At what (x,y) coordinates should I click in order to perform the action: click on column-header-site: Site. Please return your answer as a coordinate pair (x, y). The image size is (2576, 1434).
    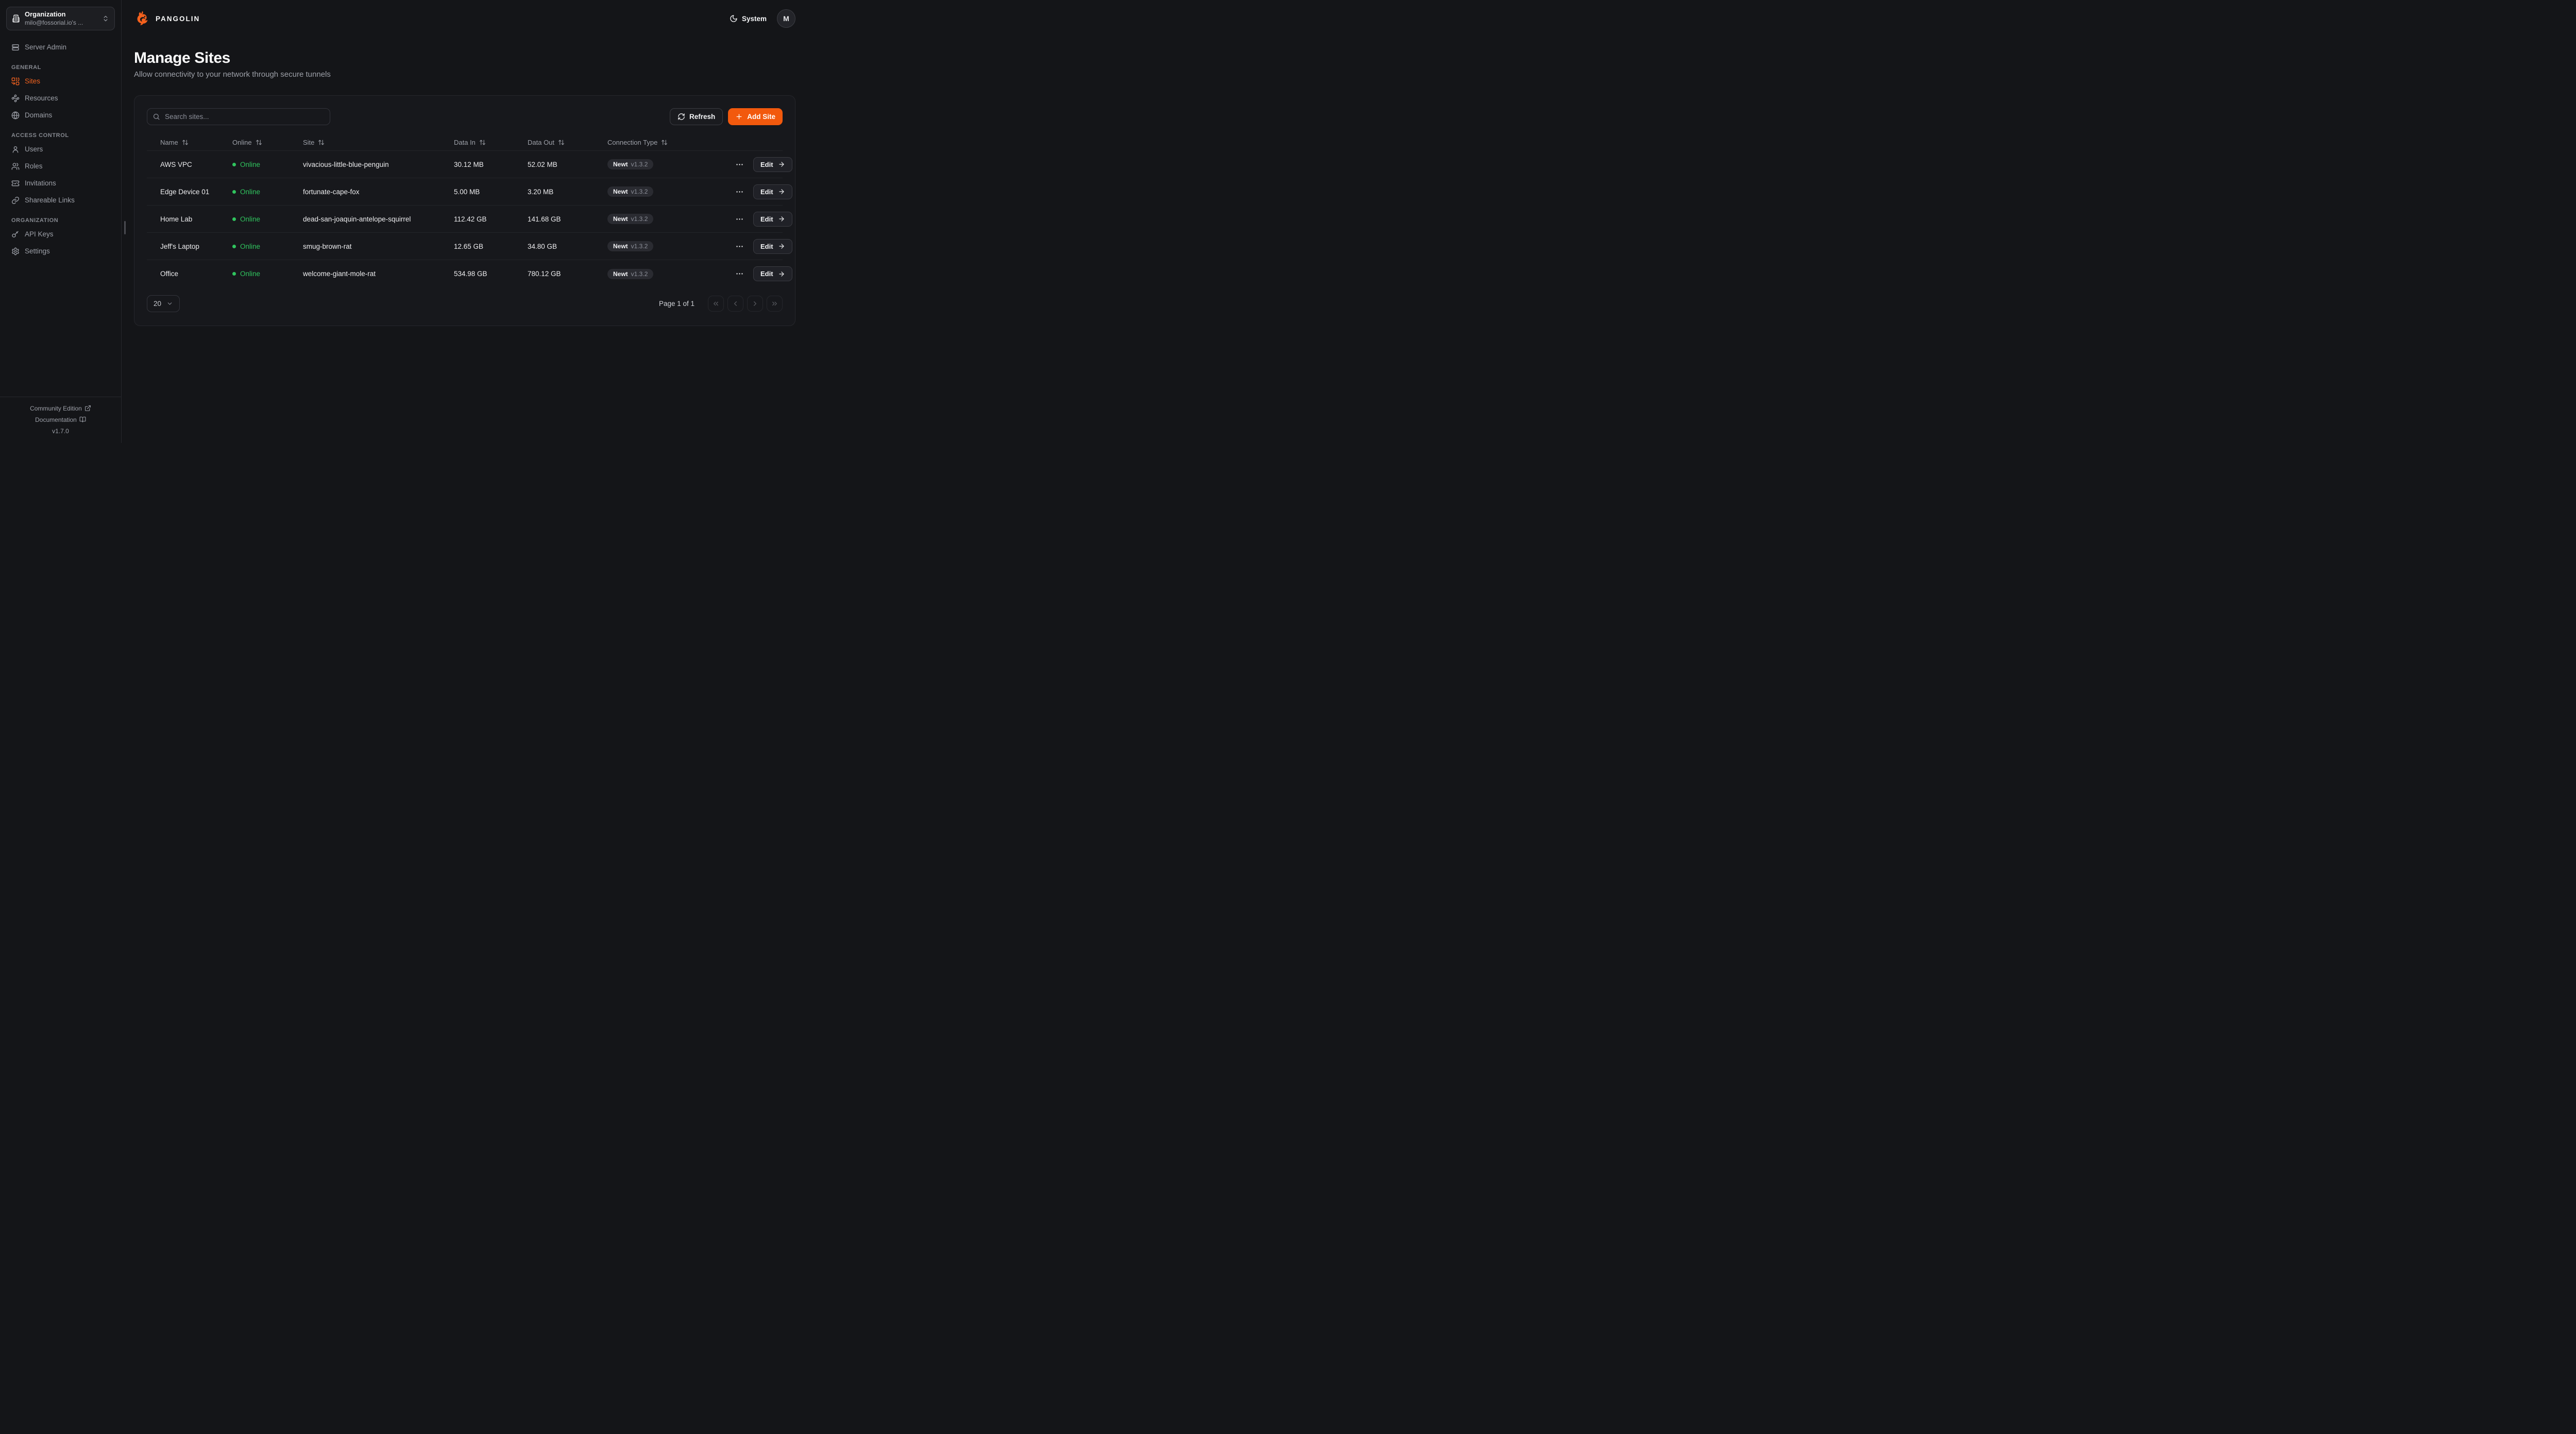
    Looking at the image, I should click on (365, 142).